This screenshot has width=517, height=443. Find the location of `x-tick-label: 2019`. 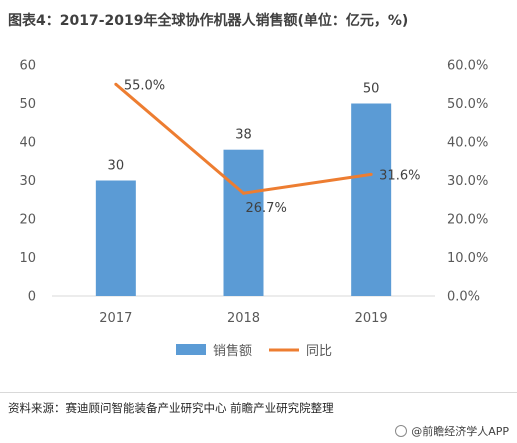

x-tick-label: 2019 is located at coordinates (371, 318).